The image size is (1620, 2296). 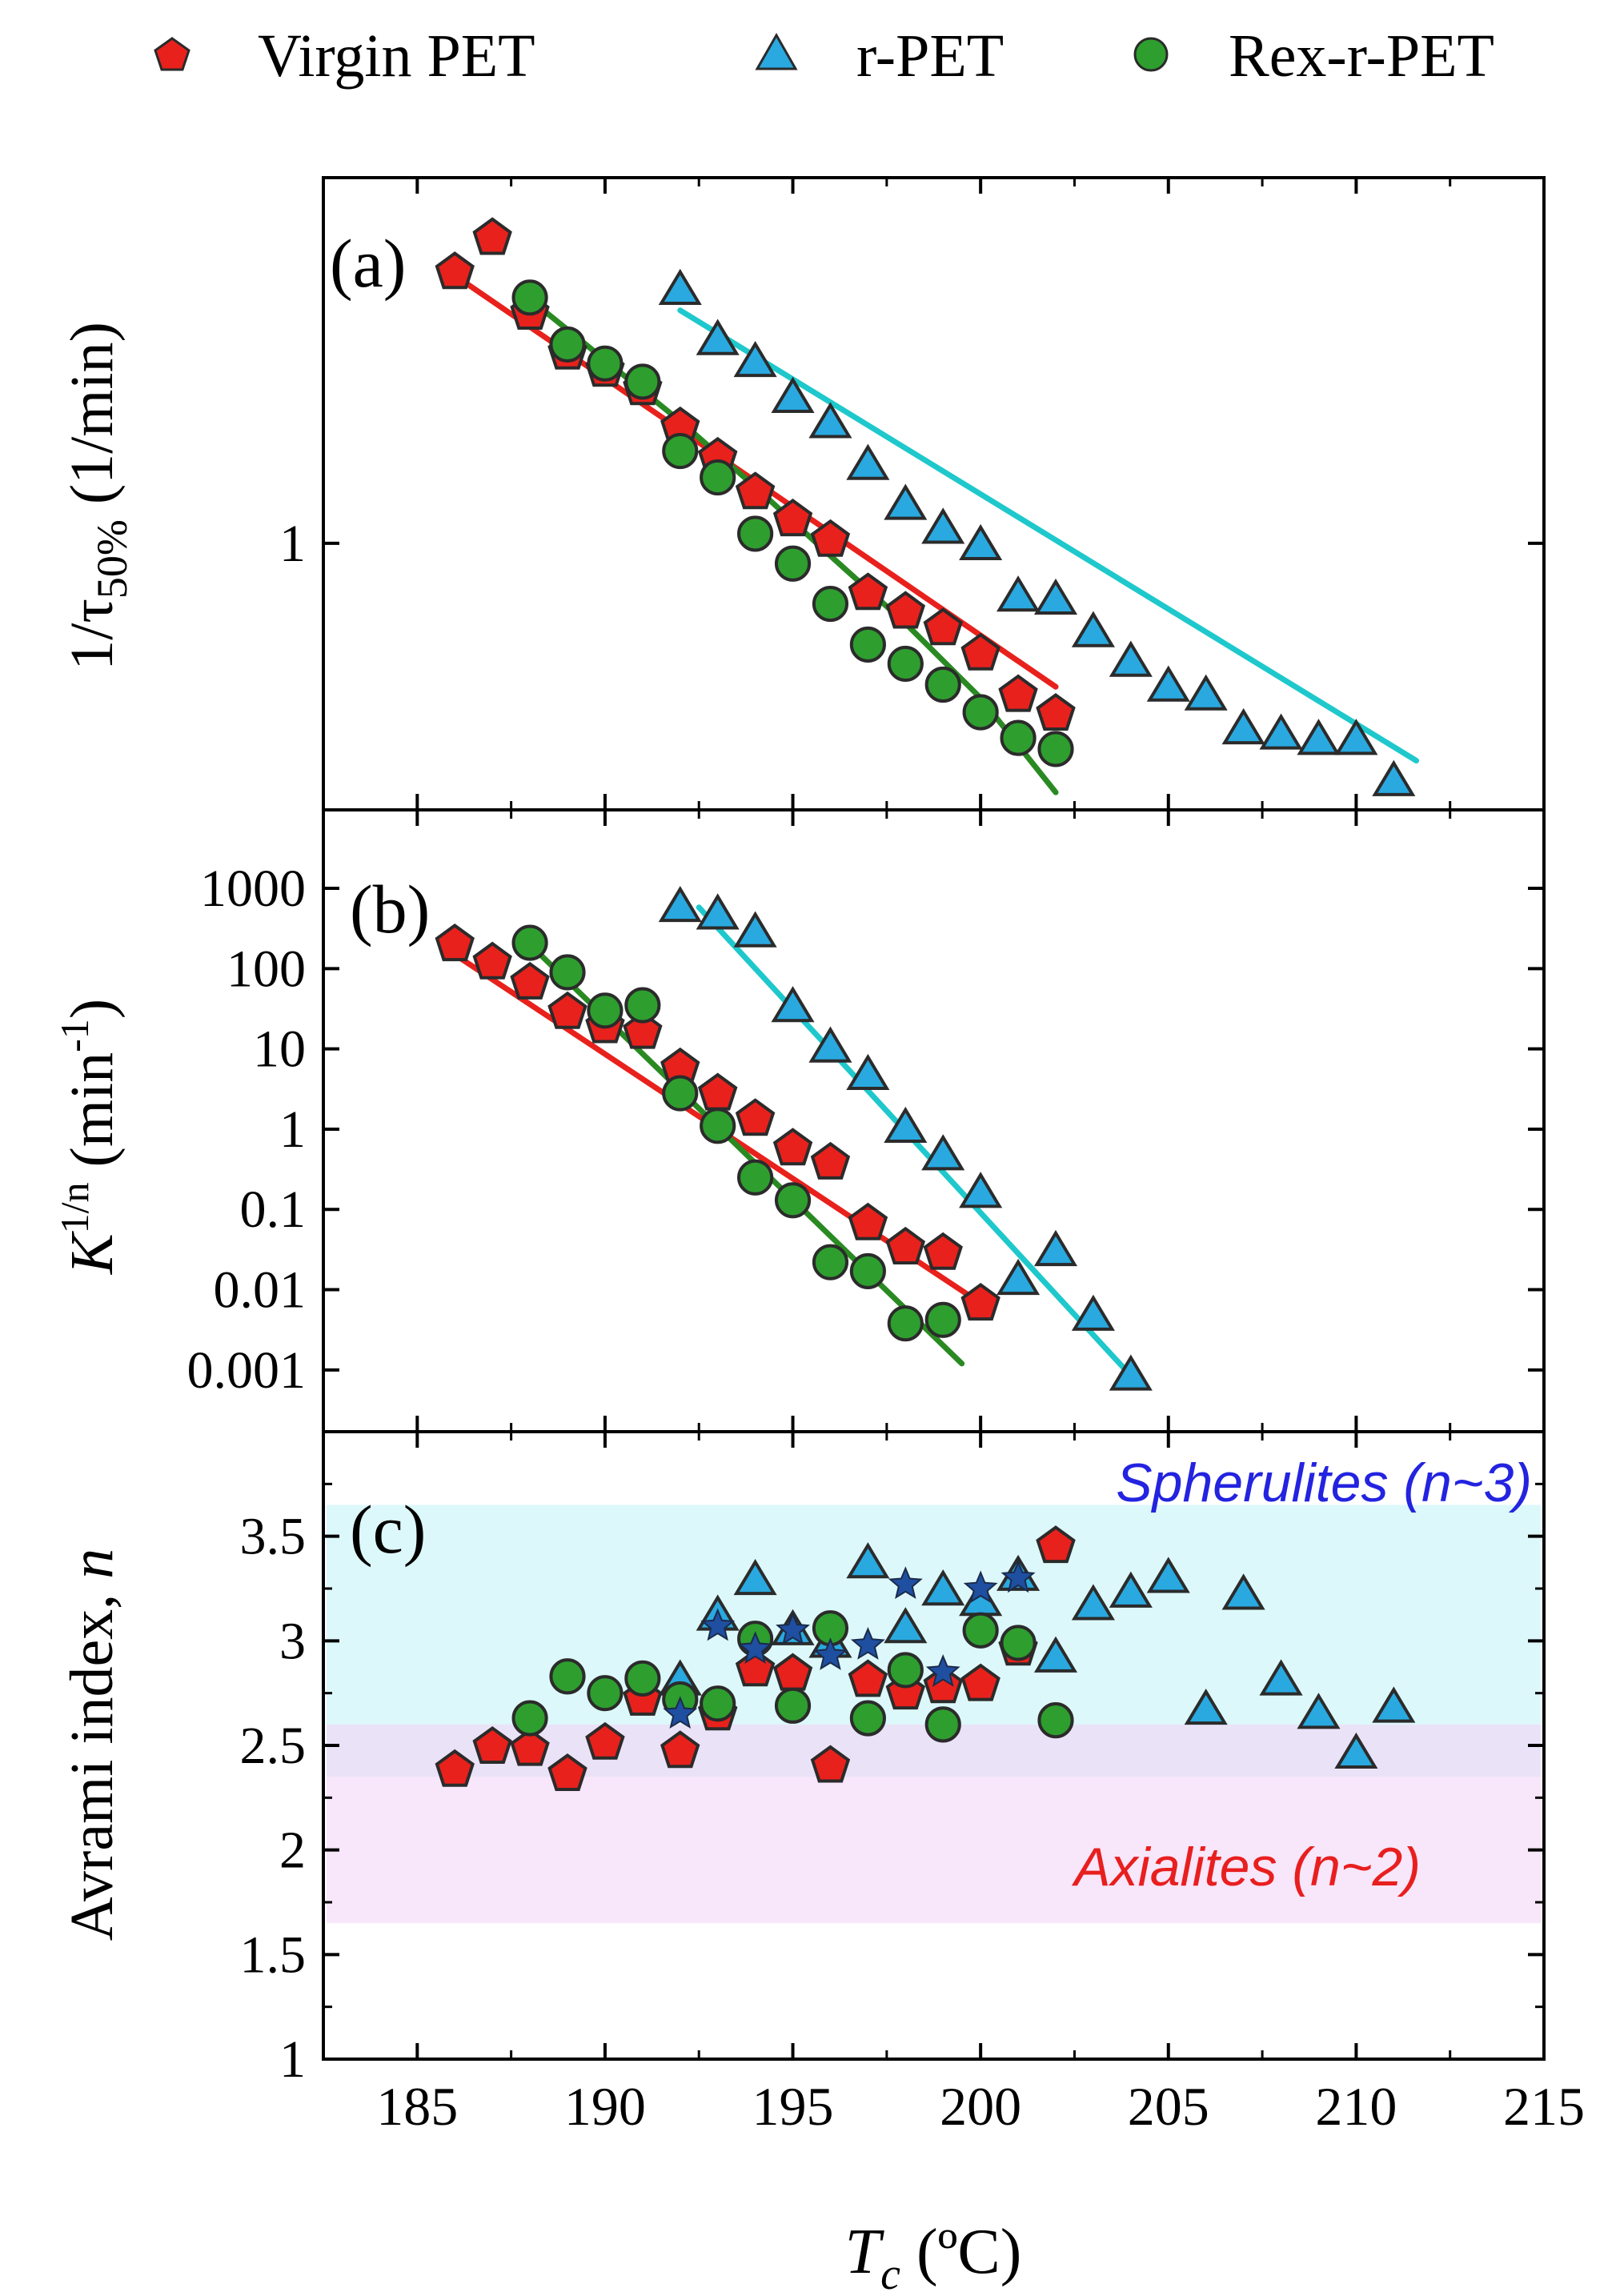 I want to click on panel-a-ylabel: 1/τ50% (1/min), so click(x=97, y=496).